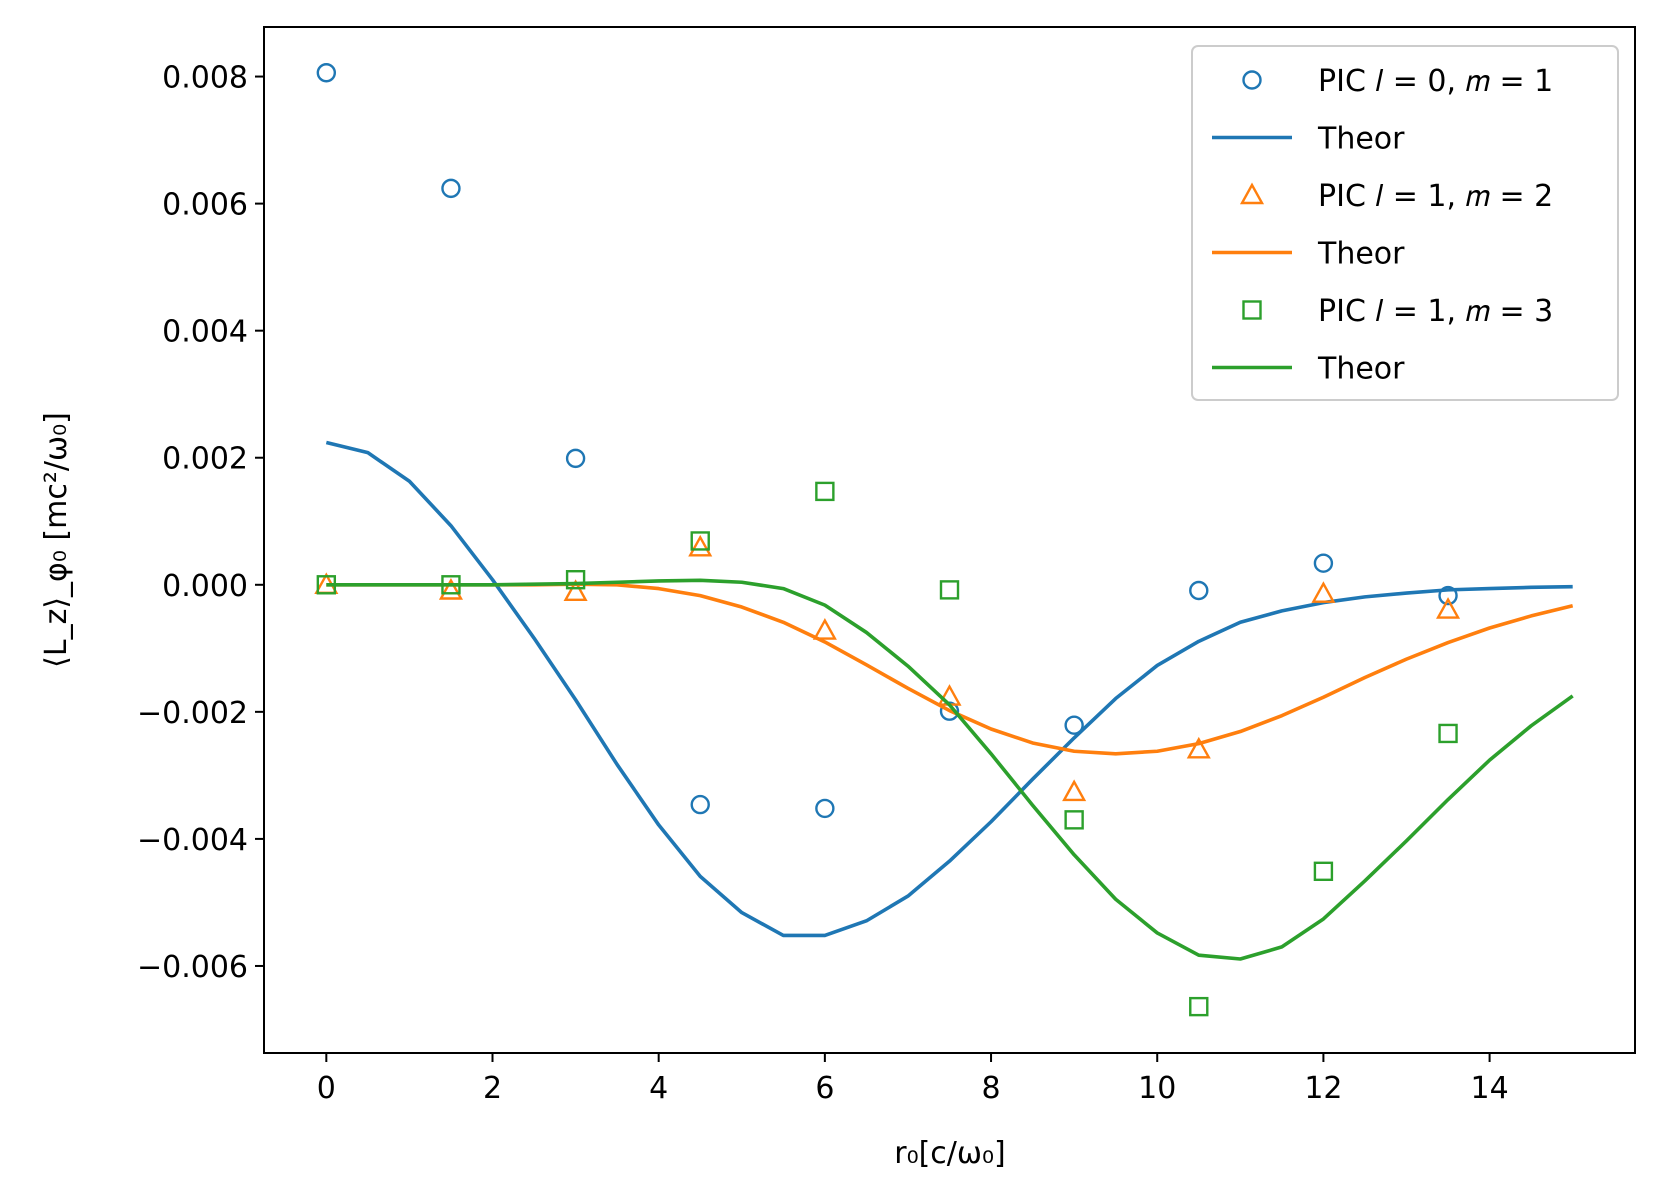 This screenshot has height=1191, width=1659. Describe the element at coordinates (56, 540) in the screenshot. I see `y-axis-label: ⟨L_z⟩_φ₀ [mc²/ω₀]` at that location.